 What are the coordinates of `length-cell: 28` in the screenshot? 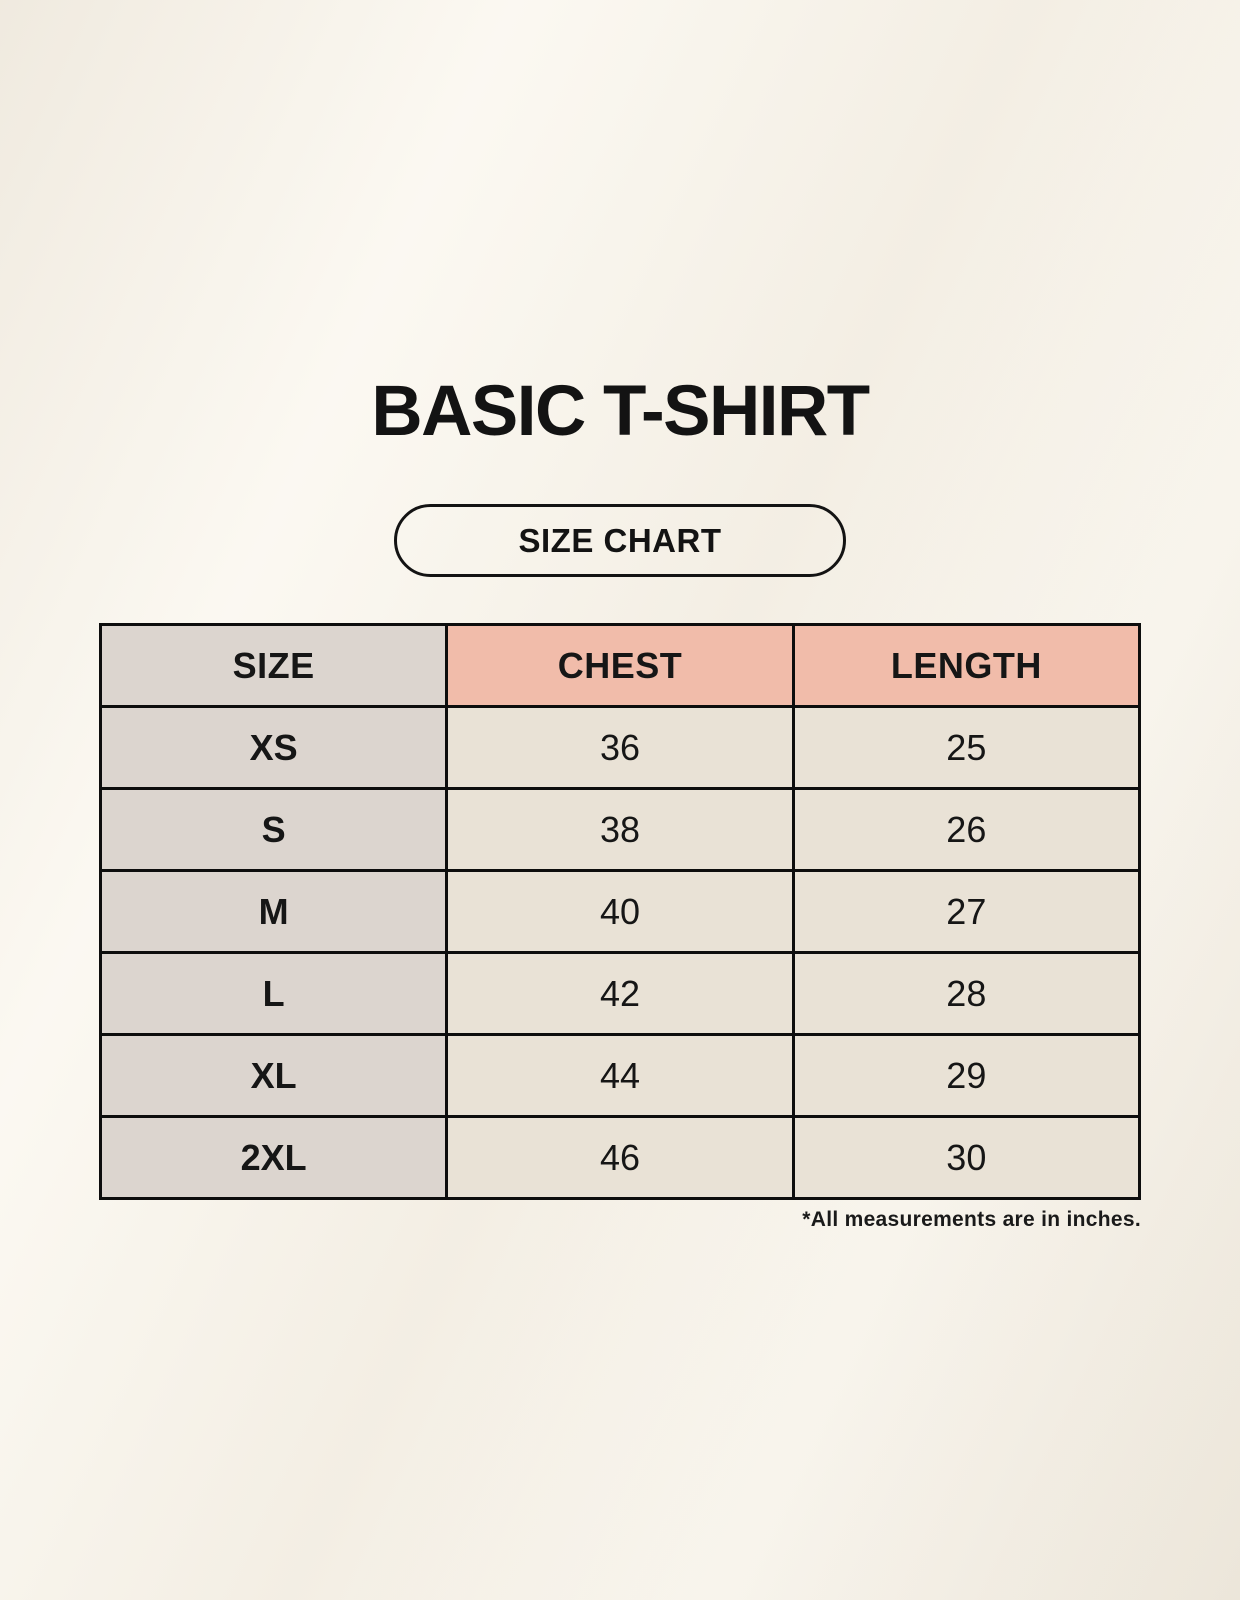 It's located at (966, 993).